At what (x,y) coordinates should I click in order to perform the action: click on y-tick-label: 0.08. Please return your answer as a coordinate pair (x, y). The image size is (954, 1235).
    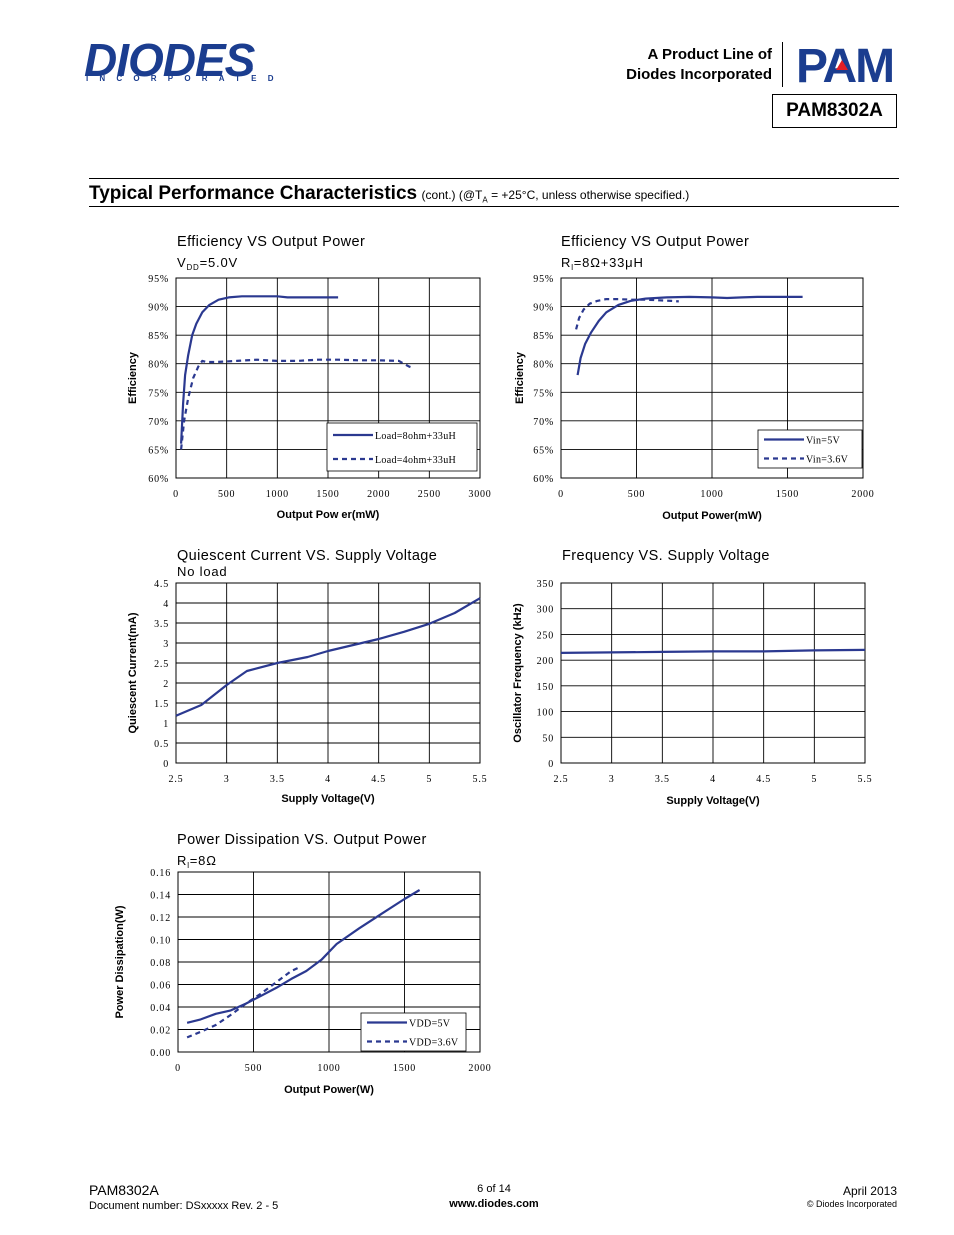
    Looking at the image, I should click on (160, 963).